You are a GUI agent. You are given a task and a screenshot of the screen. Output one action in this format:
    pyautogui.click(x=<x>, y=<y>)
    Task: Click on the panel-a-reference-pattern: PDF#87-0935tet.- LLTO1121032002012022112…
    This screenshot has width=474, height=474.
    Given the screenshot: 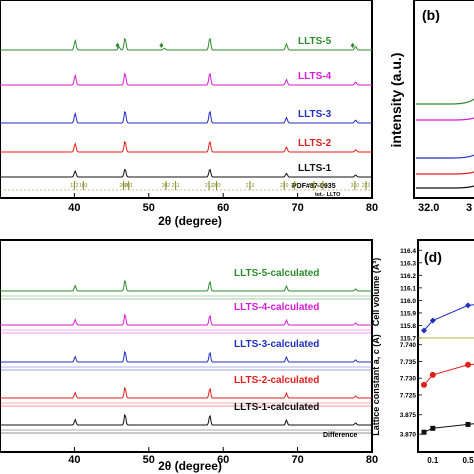 What is the action you would take?
    pyautogui.click(x=186, y=189)
    